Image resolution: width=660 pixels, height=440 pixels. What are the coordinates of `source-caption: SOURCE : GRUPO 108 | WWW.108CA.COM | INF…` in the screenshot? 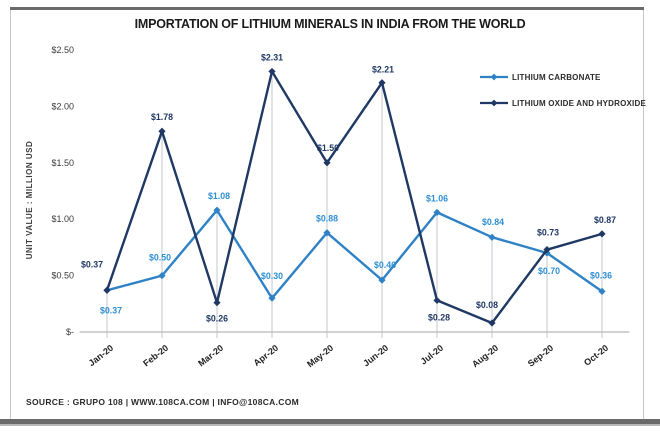 It's located at (162, 402).